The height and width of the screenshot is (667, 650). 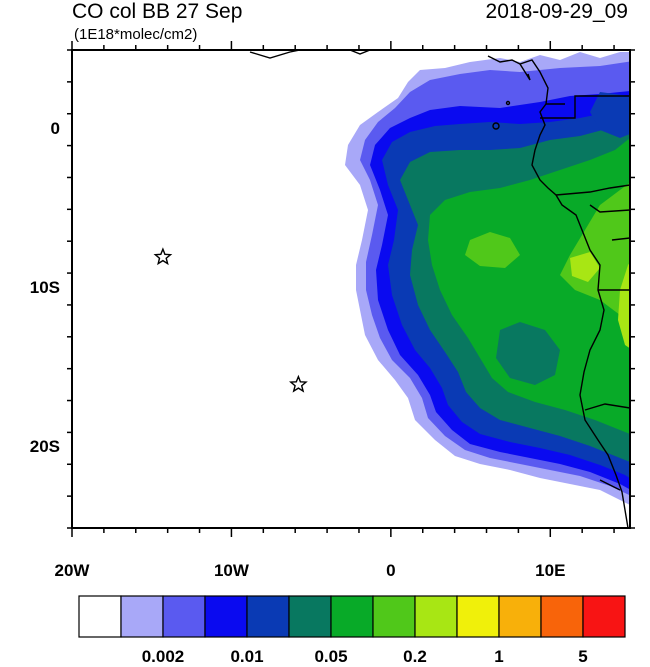 What do you see at coordinates (528, 353) in the screenshot?
I see `plume-contour-teal` at bounding box center [528, 353].